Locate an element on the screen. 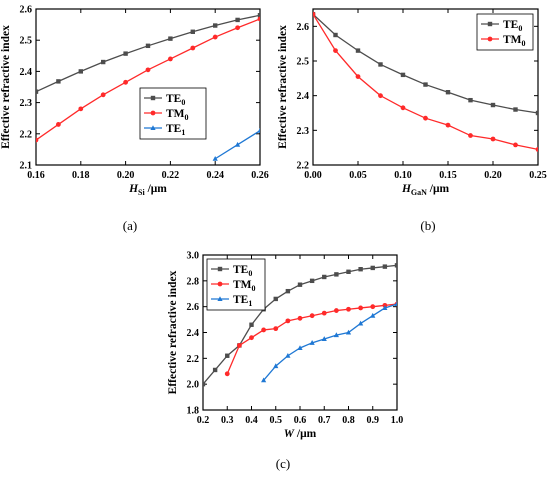 The image size is (550, 480). x-axis-label: HGaN /μm is located at coordinates (425, 190).